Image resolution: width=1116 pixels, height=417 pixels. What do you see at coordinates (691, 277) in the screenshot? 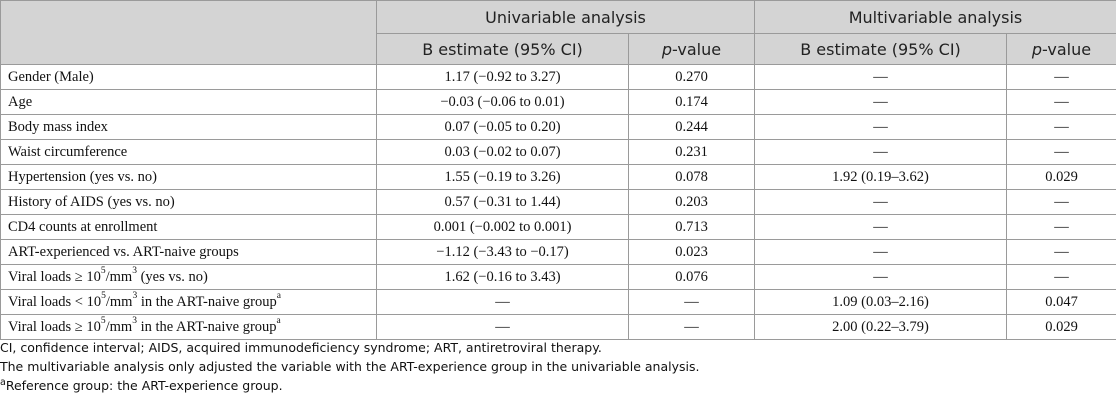
I see `univariable-p-value: 0.076` at bounding box center [691, 277].